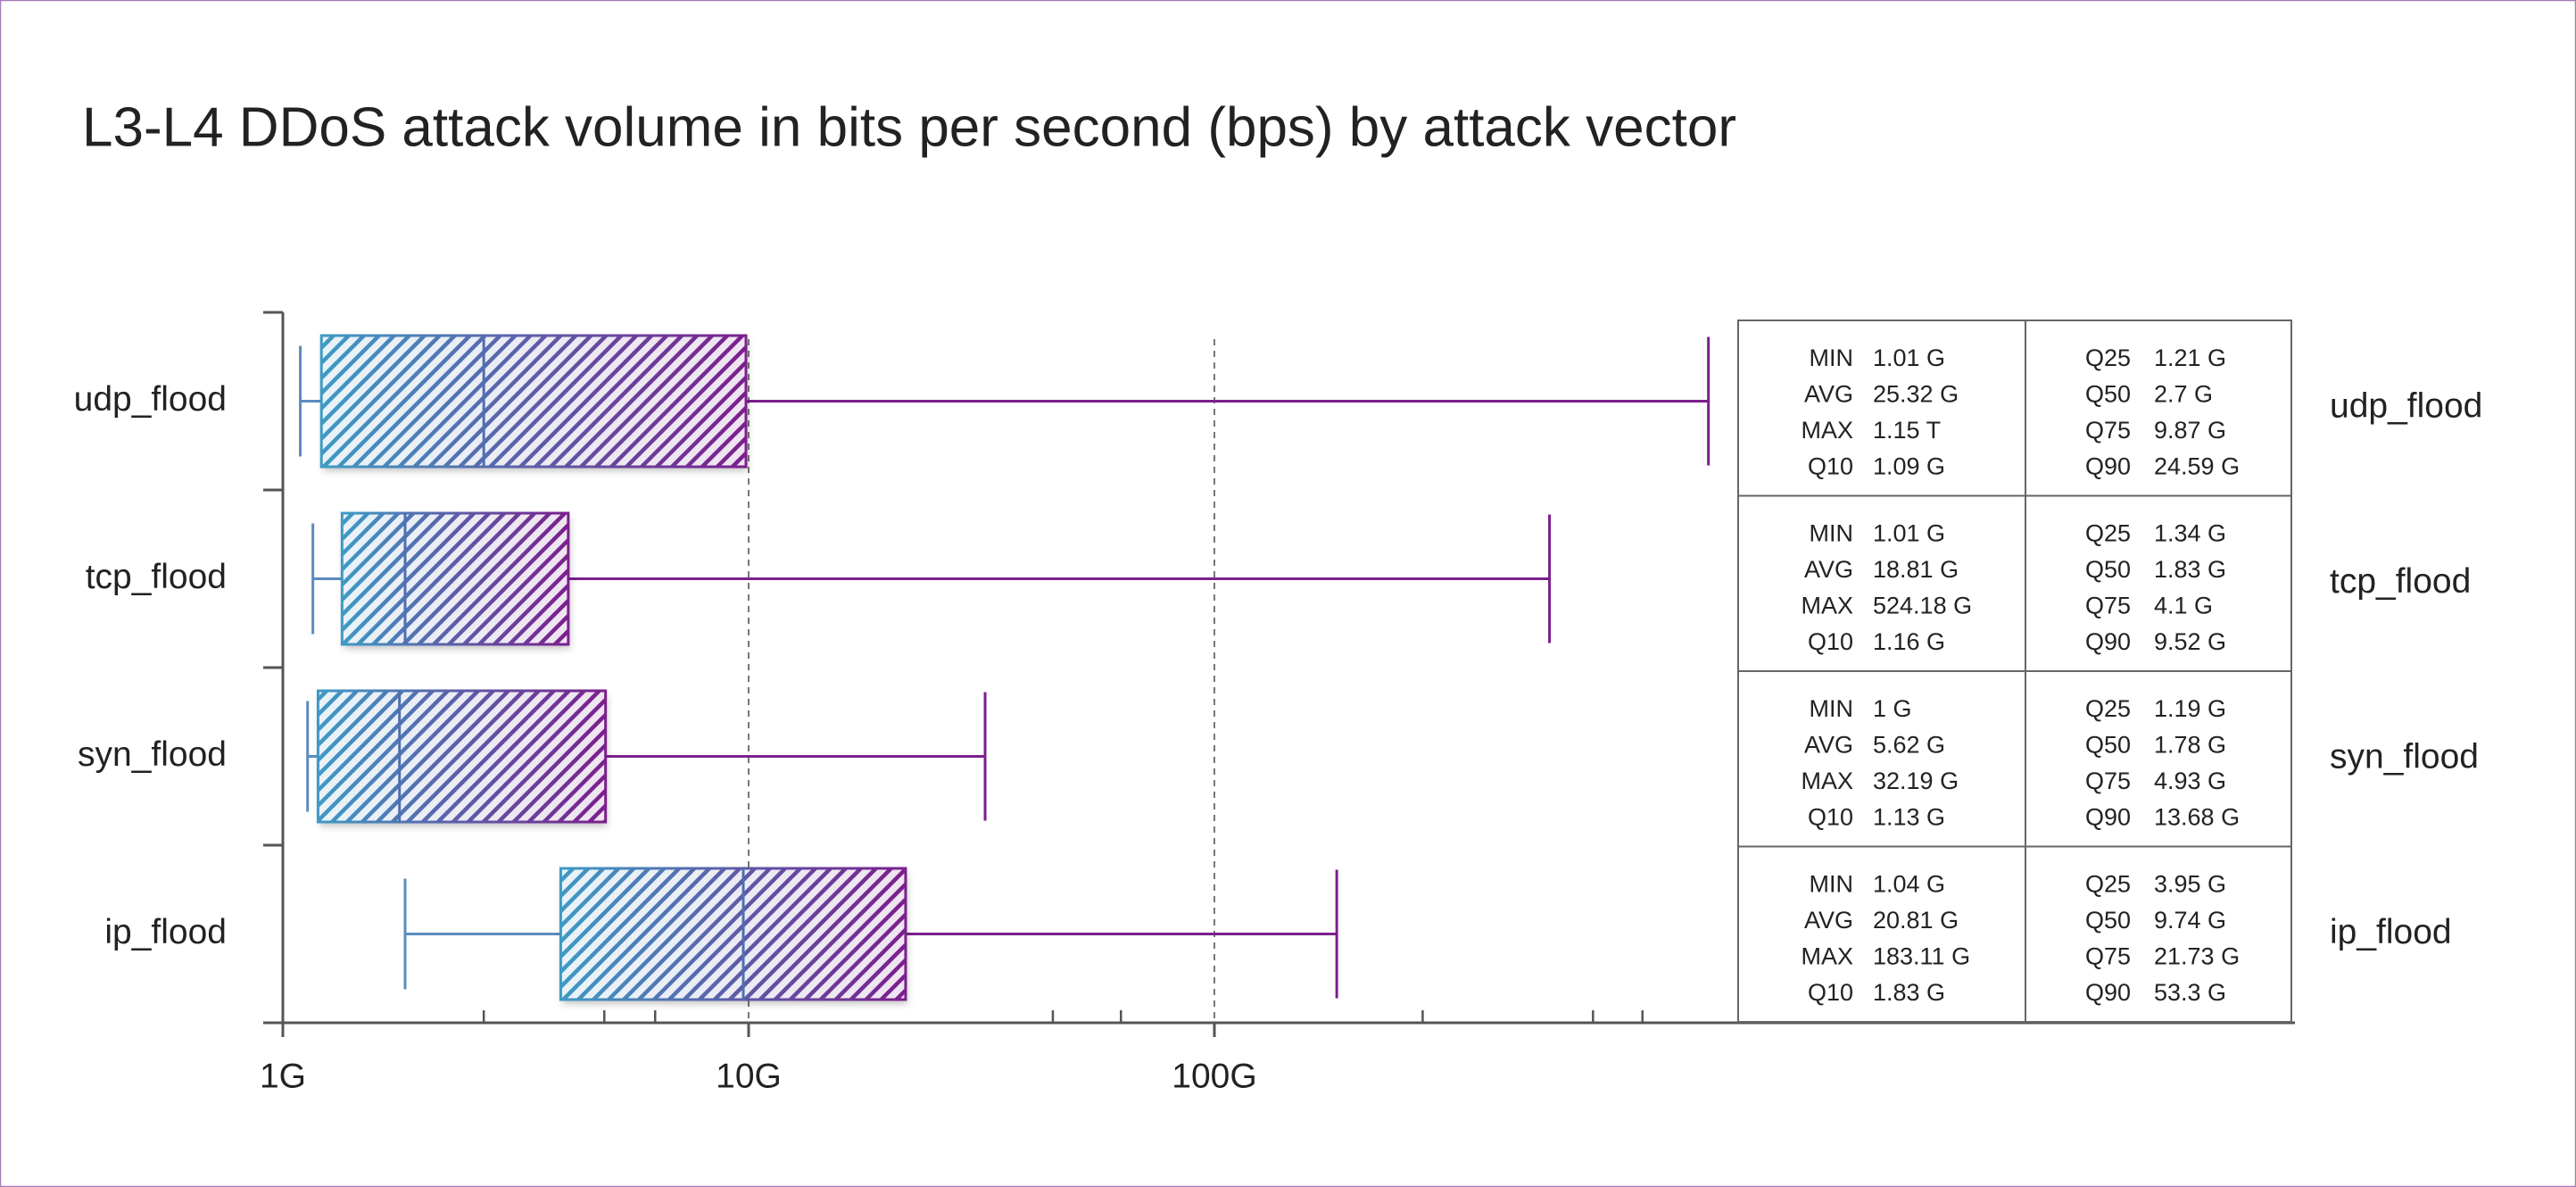 The width and height of the screenshot is (2576, 1187). Describe the element at coordinates (2190, 533) in the screenshot. I see `stat-value: 1.34 G` at that location.